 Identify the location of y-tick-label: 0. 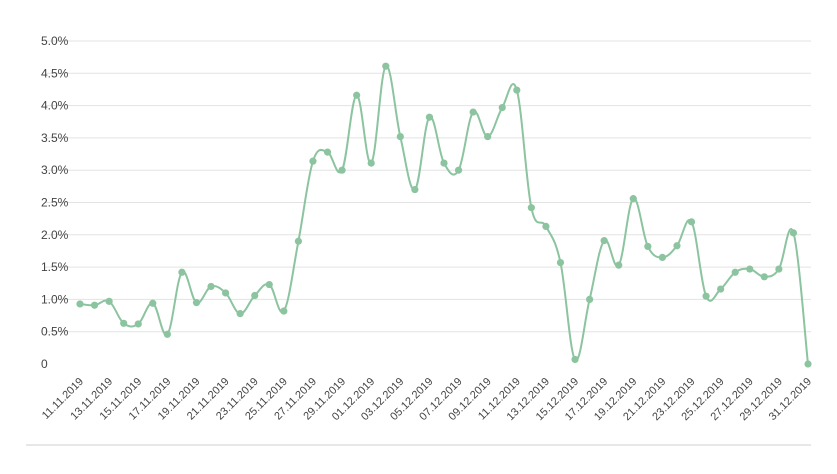
(44, 364).